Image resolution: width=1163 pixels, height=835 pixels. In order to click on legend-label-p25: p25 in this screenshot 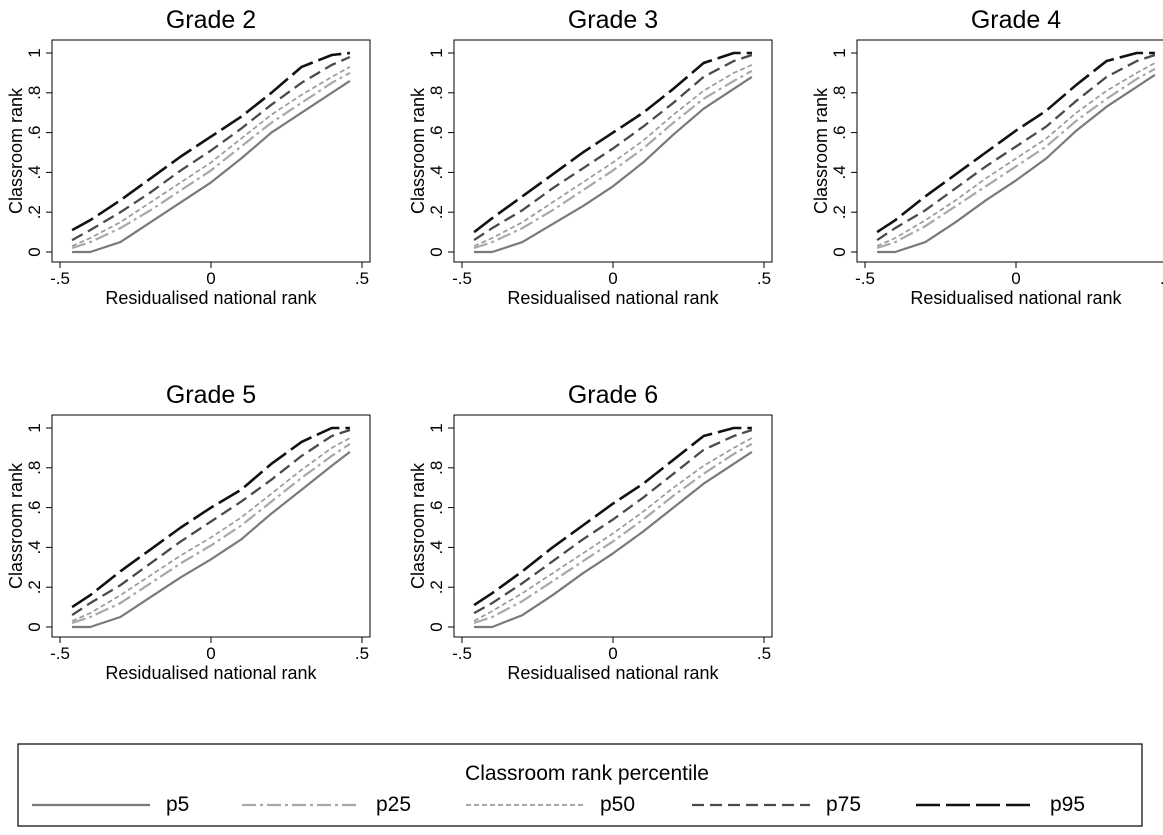, I will do `click(393, 804)`.